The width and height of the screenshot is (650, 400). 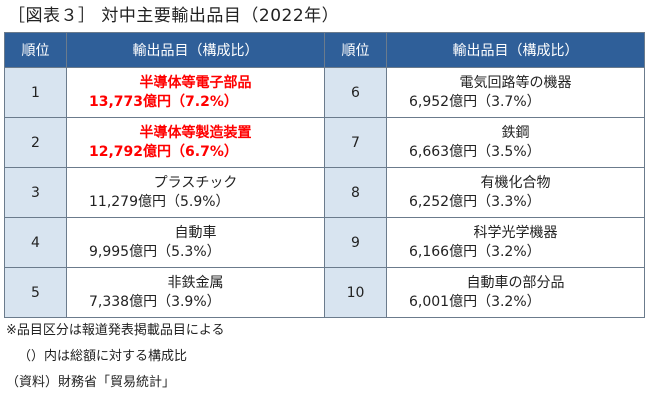 I want to click on item-cell: 半導体等製造装置 12,792億円（6.7%）, so click(x=195, y=142).